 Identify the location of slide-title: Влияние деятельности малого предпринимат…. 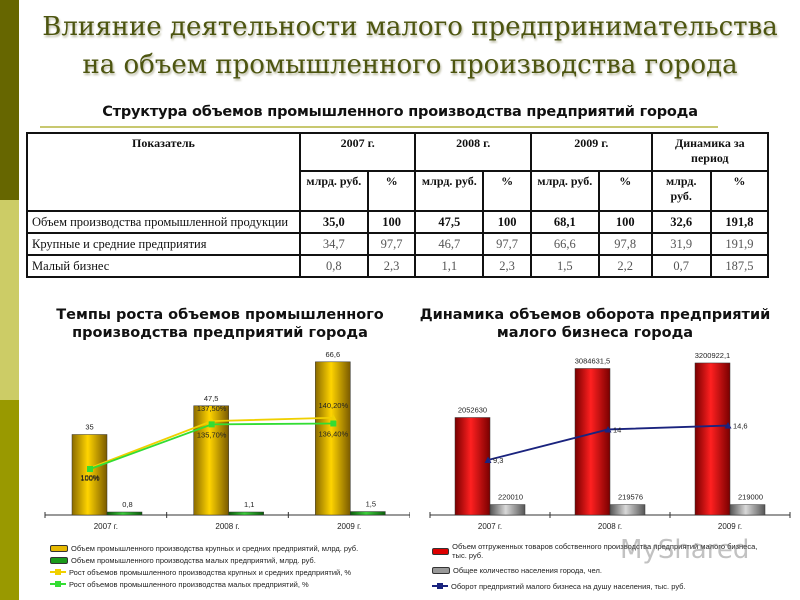
(410, 46).